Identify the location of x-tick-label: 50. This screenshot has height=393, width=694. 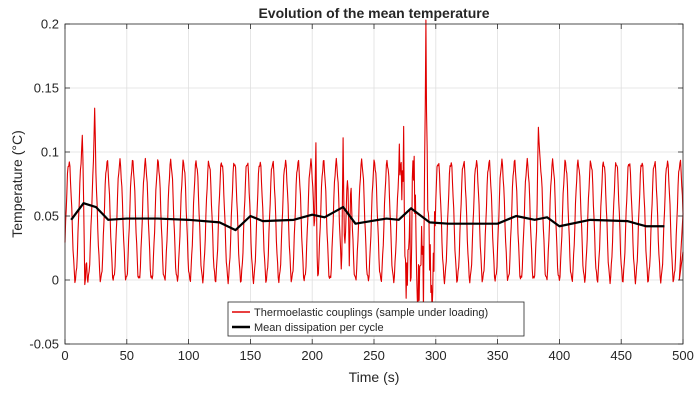
(127, 355).